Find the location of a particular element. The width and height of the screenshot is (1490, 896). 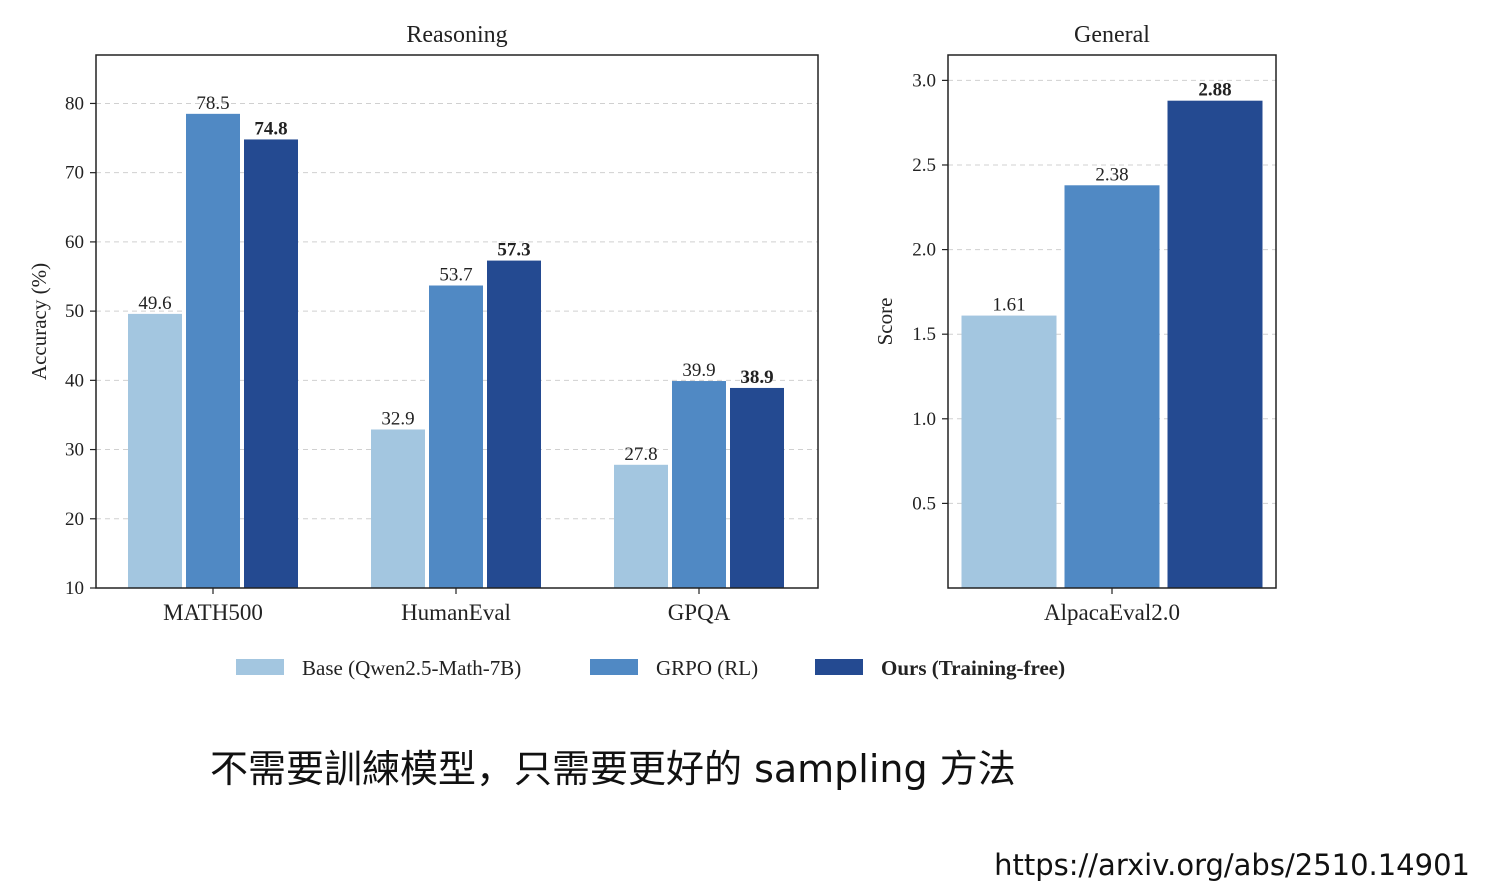

y-axis-label: Score is located at coordinates (885, 322).